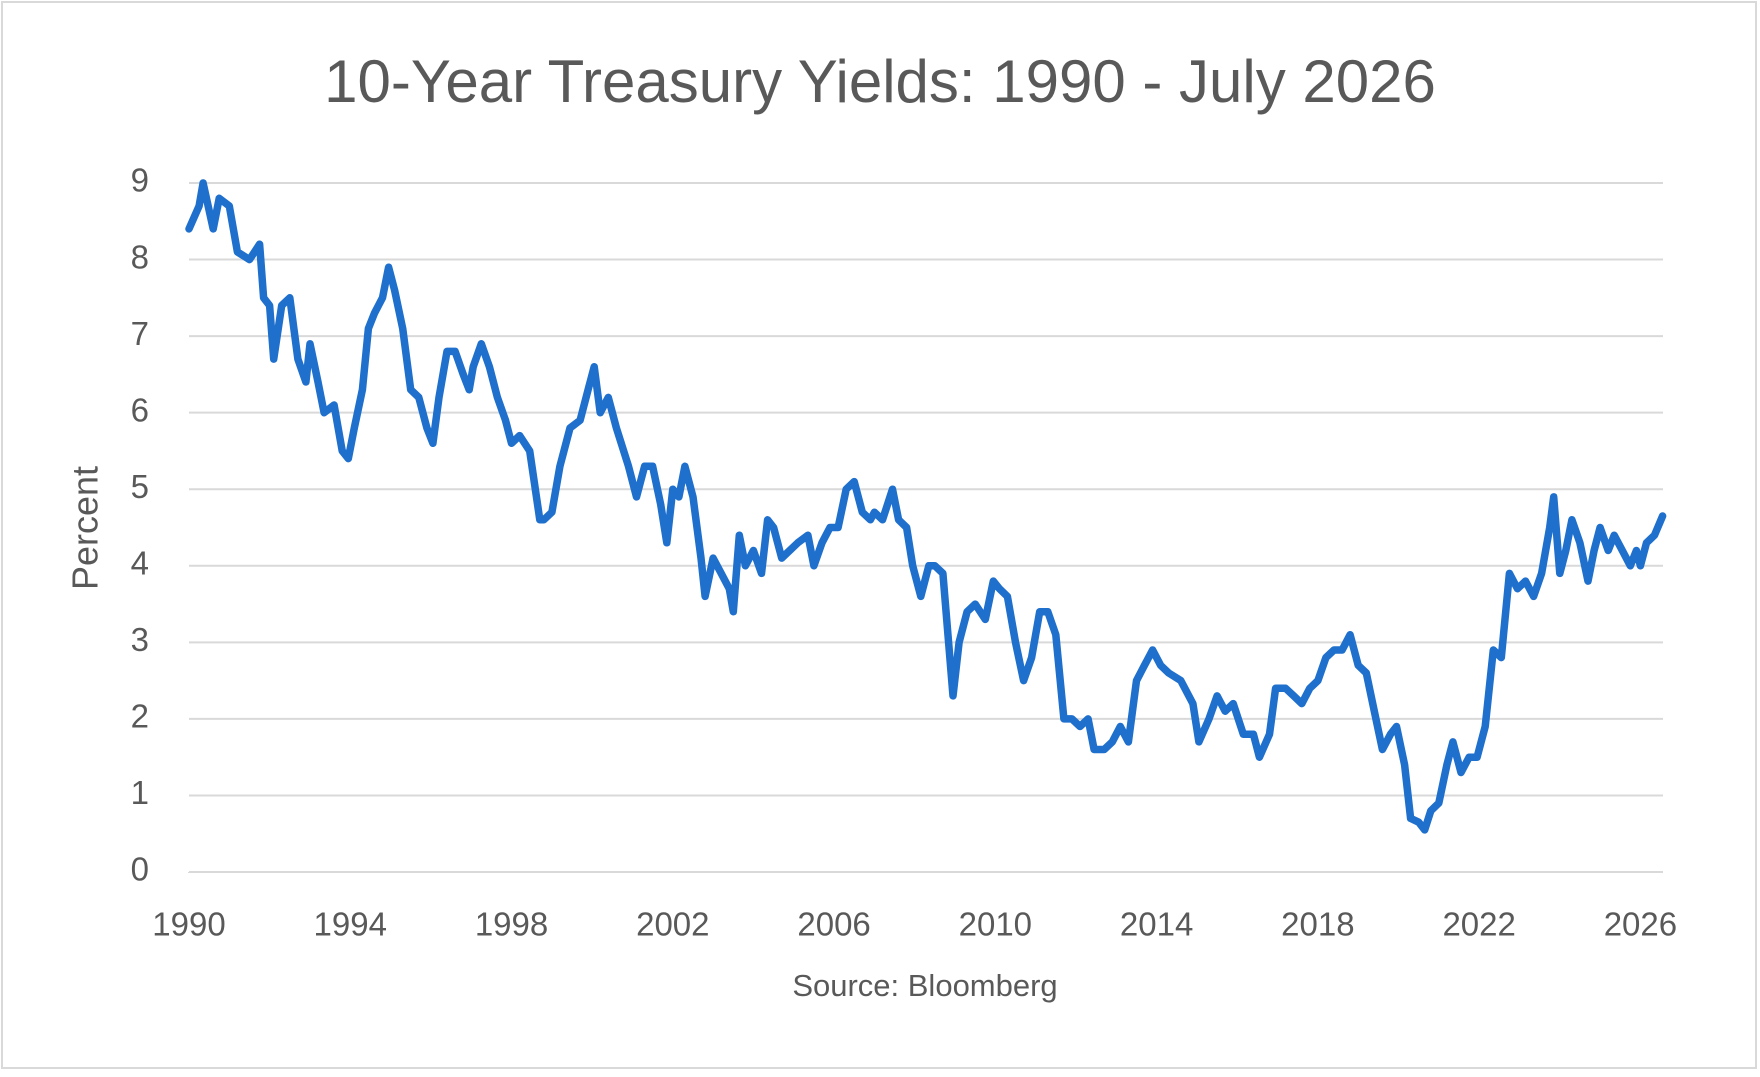 This screenshot has height=1077, width=1760. What do you see at coordinates (511, 924) in the screenshot?
I see `x-tick-label: 1998` at bounding box center [511, 924].